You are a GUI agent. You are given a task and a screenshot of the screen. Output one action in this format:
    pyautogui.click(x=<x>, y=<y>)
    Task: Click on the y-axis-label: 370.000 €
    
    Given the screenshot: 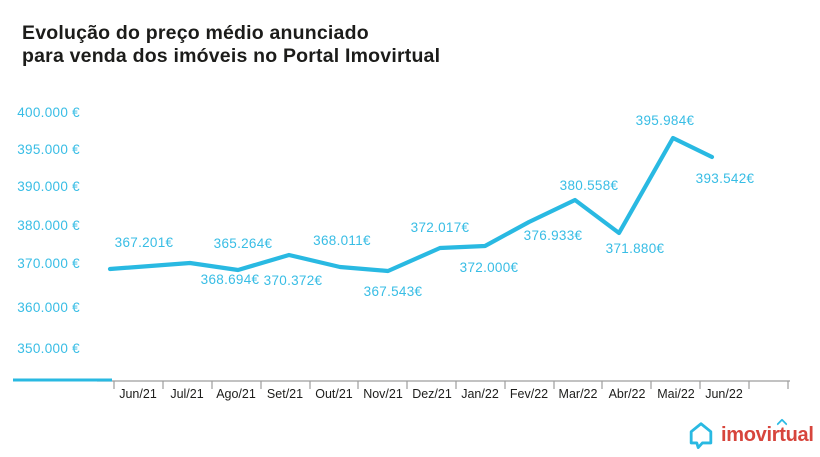 What is the action you would take?
    pyautogui.click(x=48, y=263)
    